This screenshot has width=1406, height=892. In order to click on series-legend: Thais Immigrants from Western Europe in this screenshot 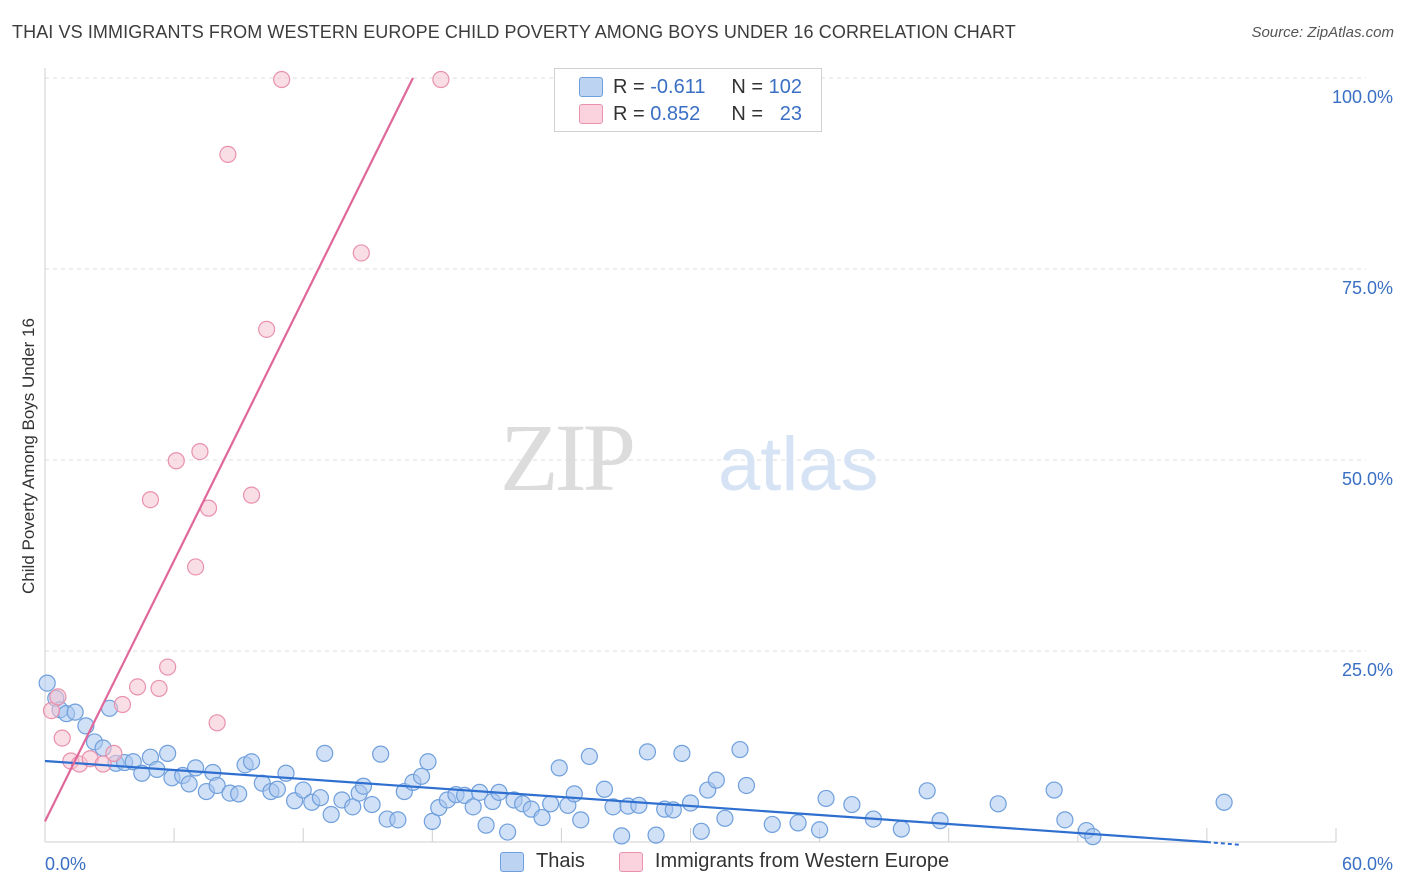, I will do `click(741, 861)`.